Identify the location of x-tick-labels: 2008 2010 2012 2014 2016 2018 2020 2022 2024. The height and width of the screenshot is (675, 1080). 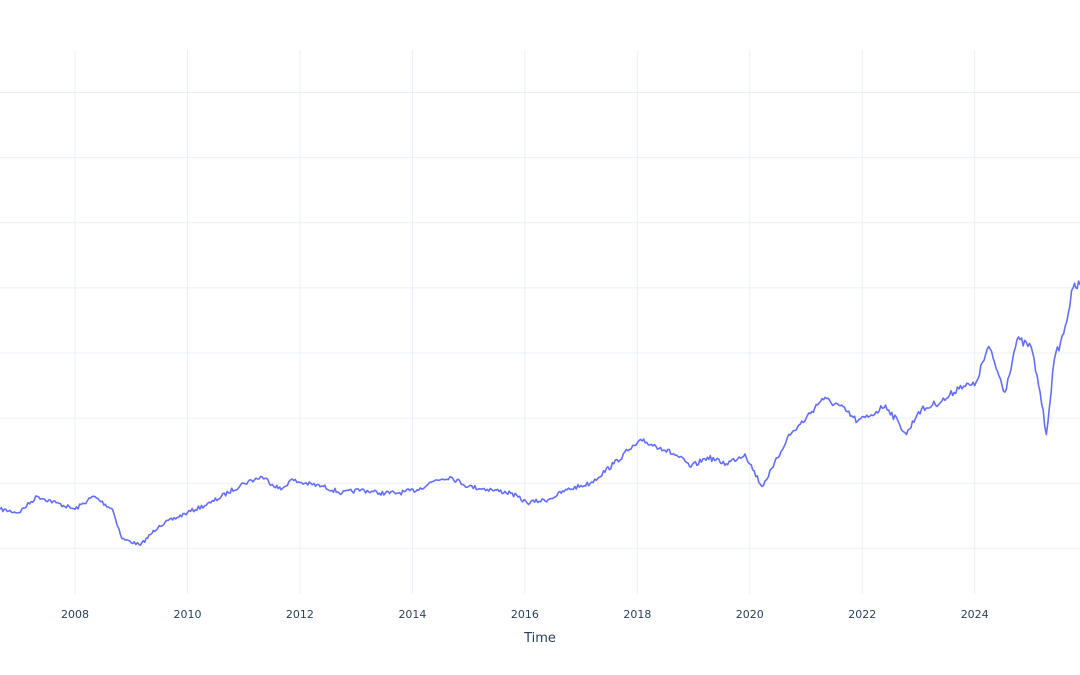
(525, 614).